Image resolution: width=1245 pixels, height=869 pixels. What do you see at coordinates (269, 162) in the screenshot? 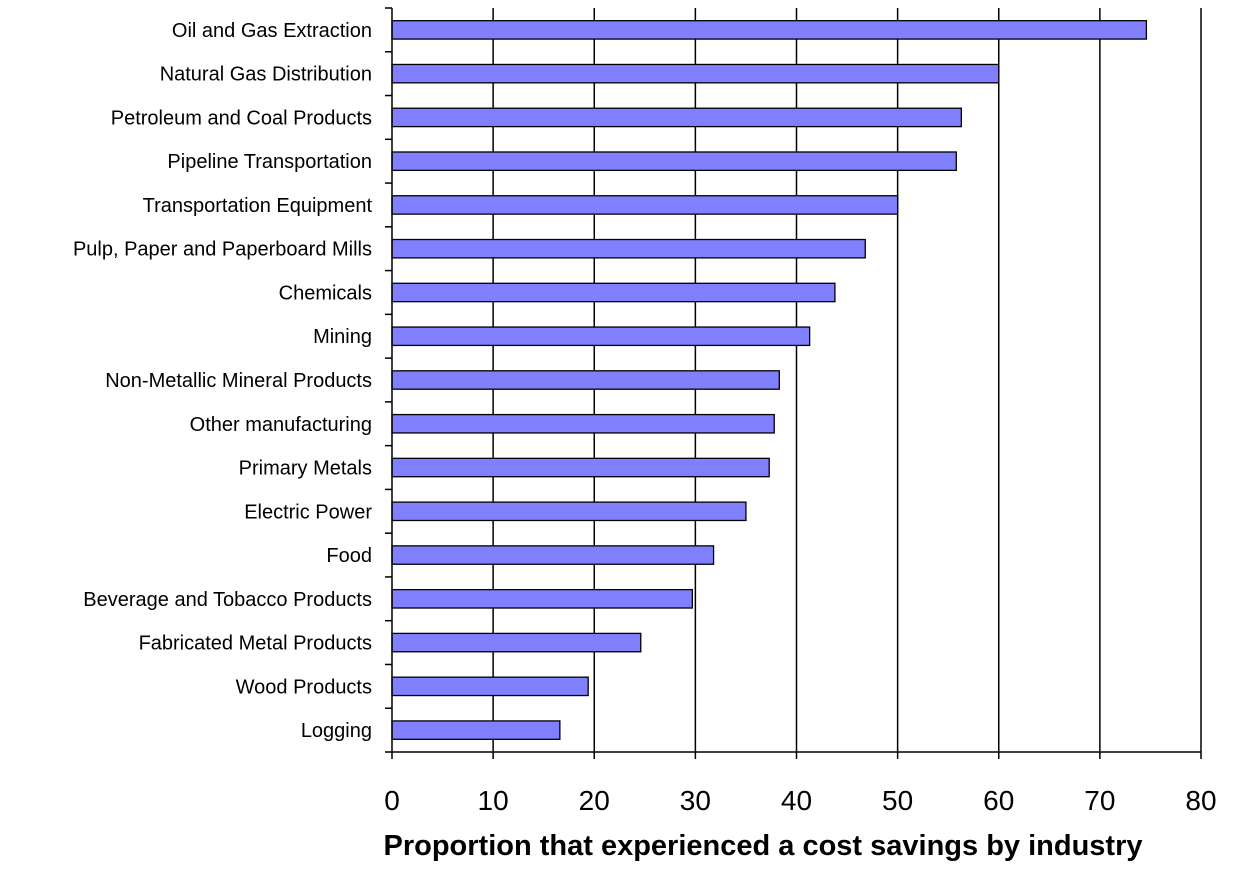
I see `category-label: Pipeline Transportation` at bounding box center [269, 162].